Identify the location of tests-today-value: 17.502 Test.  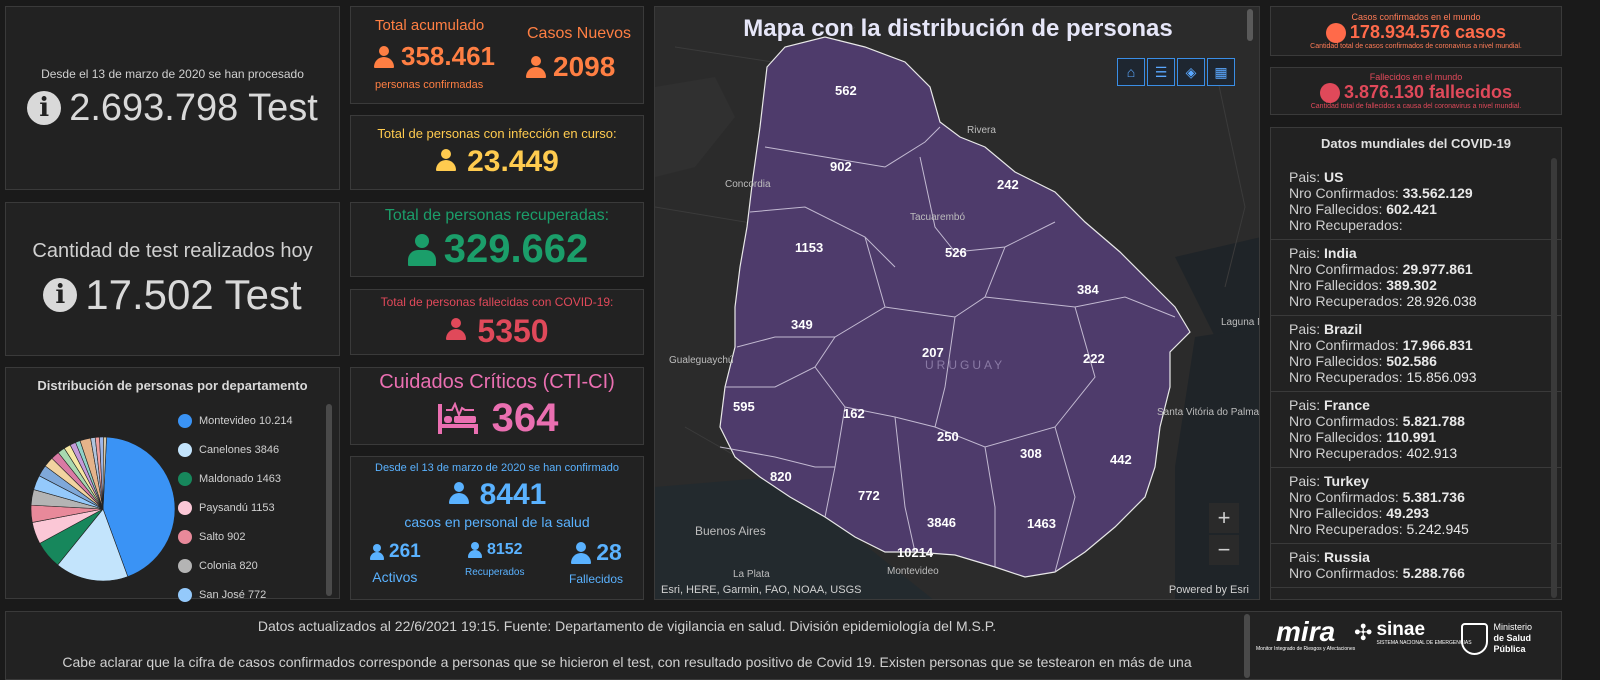
(193, 294).